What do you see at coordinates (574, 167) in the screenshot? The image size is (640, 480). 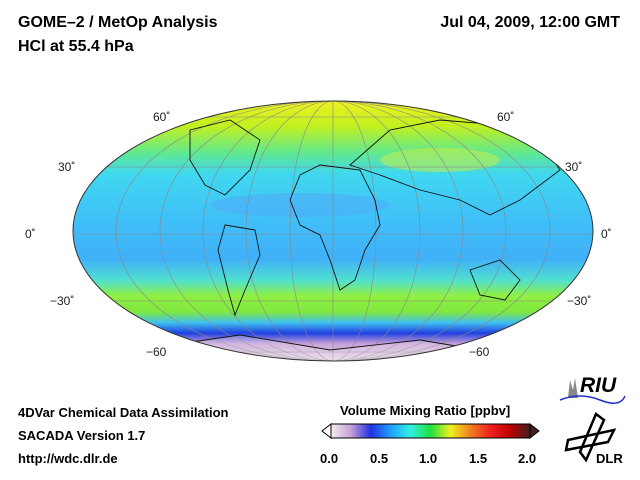 I see `lat-label-right: 30˚` at bounding box center [574, 167].